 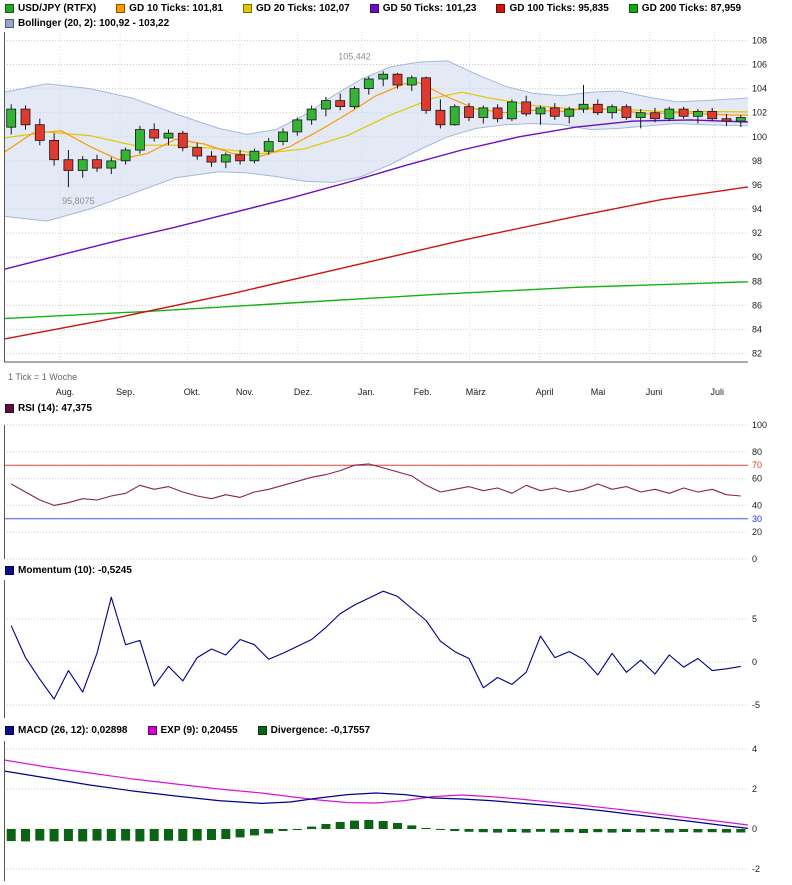 What do you see at coordinates (302, 8) in the screenshot?
I see `gd20-legend-label: GD 20 Ticks: 102,07` at bounding box center [302, 8].